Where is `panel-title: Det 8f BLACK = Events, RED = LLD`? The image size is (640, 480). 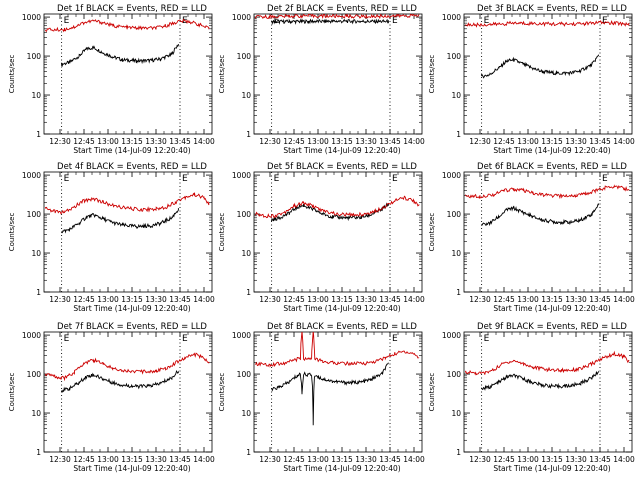
panel-title: Det 8f BLACK = Events, RED = LLD is located at coordinates (342, 327).